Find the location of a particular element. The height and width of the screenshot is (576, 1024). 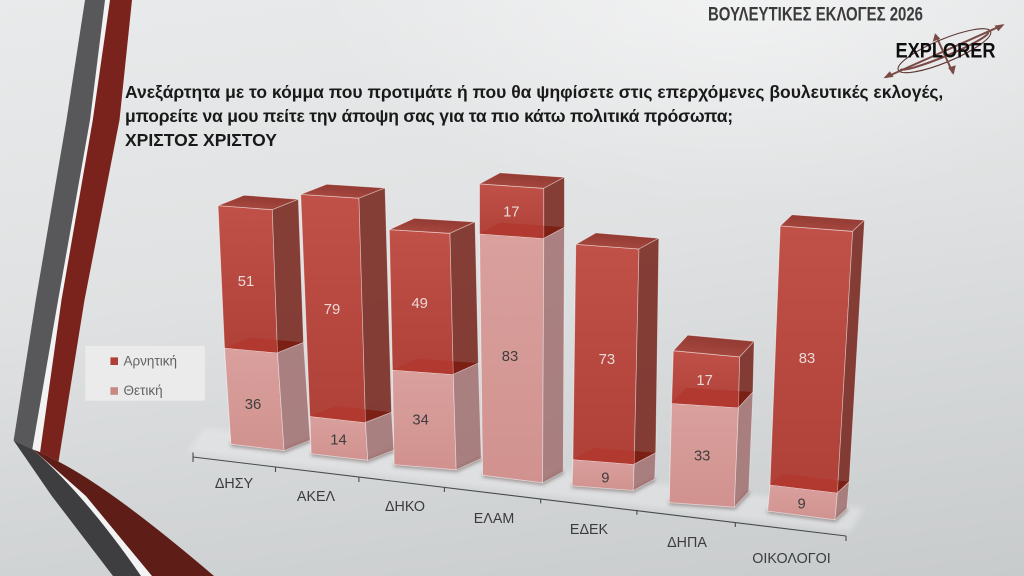

svg-text: Θετική is located at coordinates (143, 390).